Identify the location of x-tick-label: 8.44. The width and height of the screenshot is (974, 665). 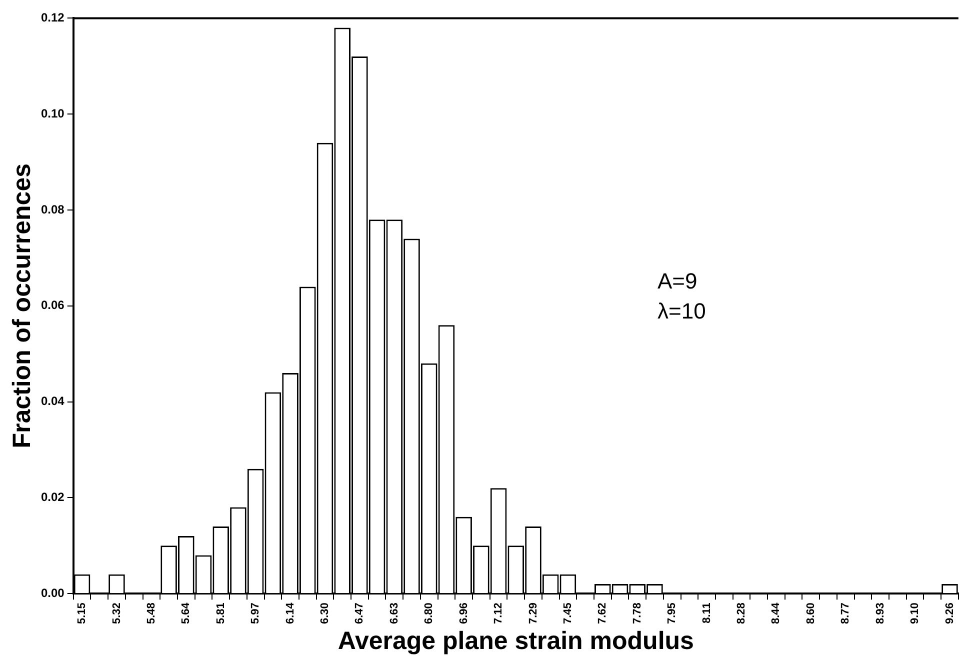
(776, 613).